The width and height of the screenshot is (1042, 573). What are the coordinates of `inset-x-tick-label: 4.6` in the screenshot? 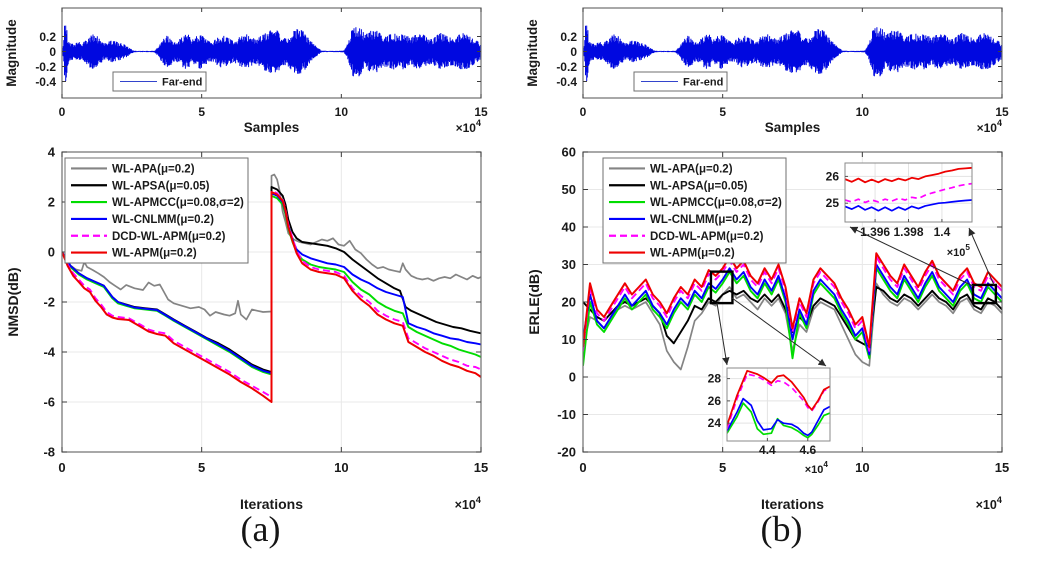 It's located at (807, 450).